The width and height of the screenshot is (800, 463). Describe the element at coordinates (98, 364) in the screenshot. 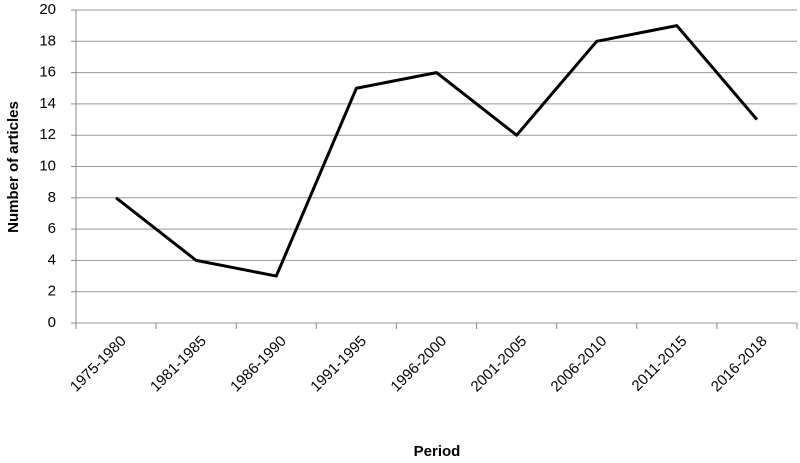

I see `x-tick-label: 1975-1980` at that location.